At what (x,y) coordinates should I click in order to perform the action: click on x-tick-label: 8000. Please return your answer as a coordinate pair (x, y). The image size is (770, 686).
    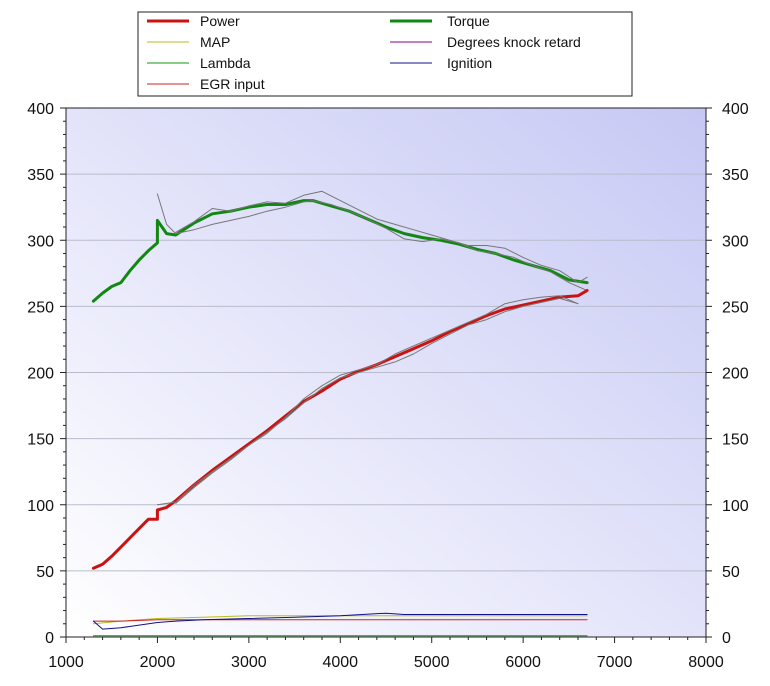
    Looking at the image, I should click on (706, 662).